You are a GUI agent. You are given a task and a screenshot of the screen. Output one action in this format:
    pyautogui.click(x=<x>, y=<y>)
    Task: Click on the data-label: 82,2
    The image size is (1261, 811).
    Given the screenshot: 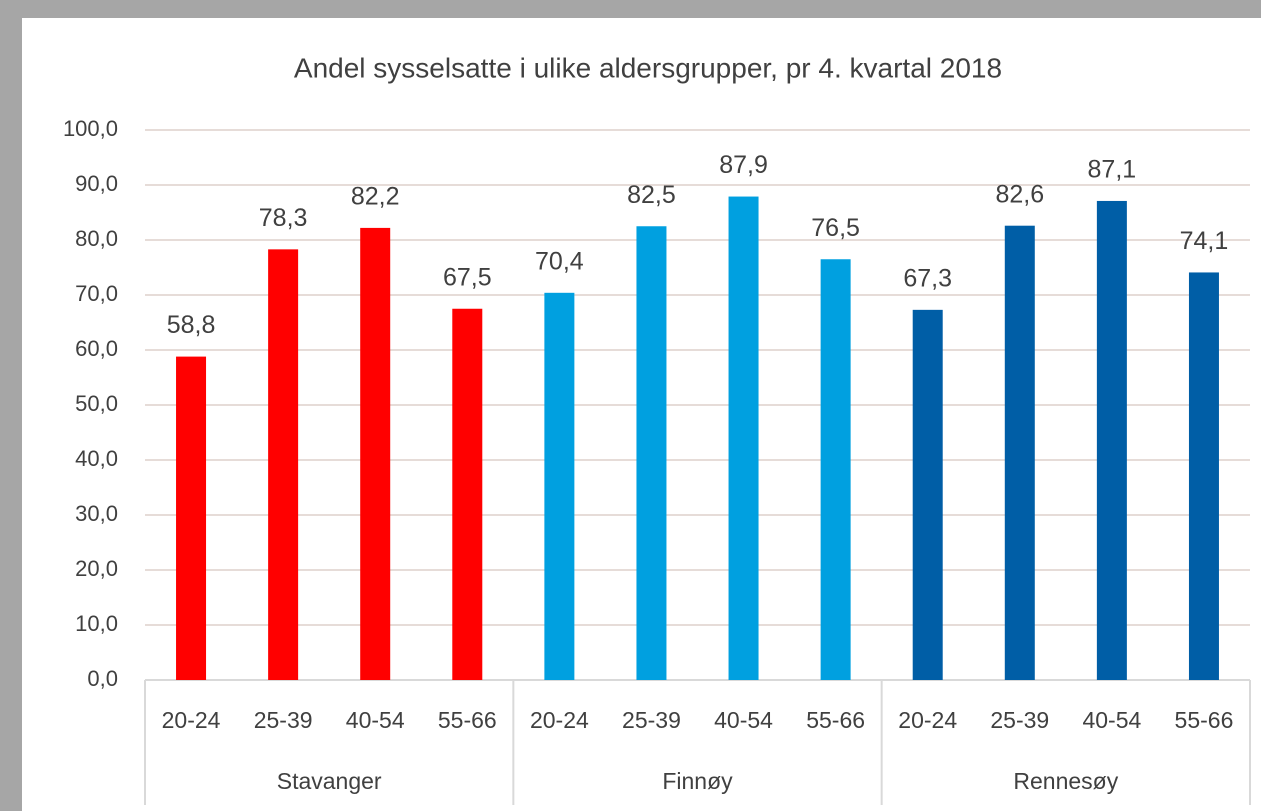 What is the action you would take?
    pyautogui.click(x=375, y=197)
    